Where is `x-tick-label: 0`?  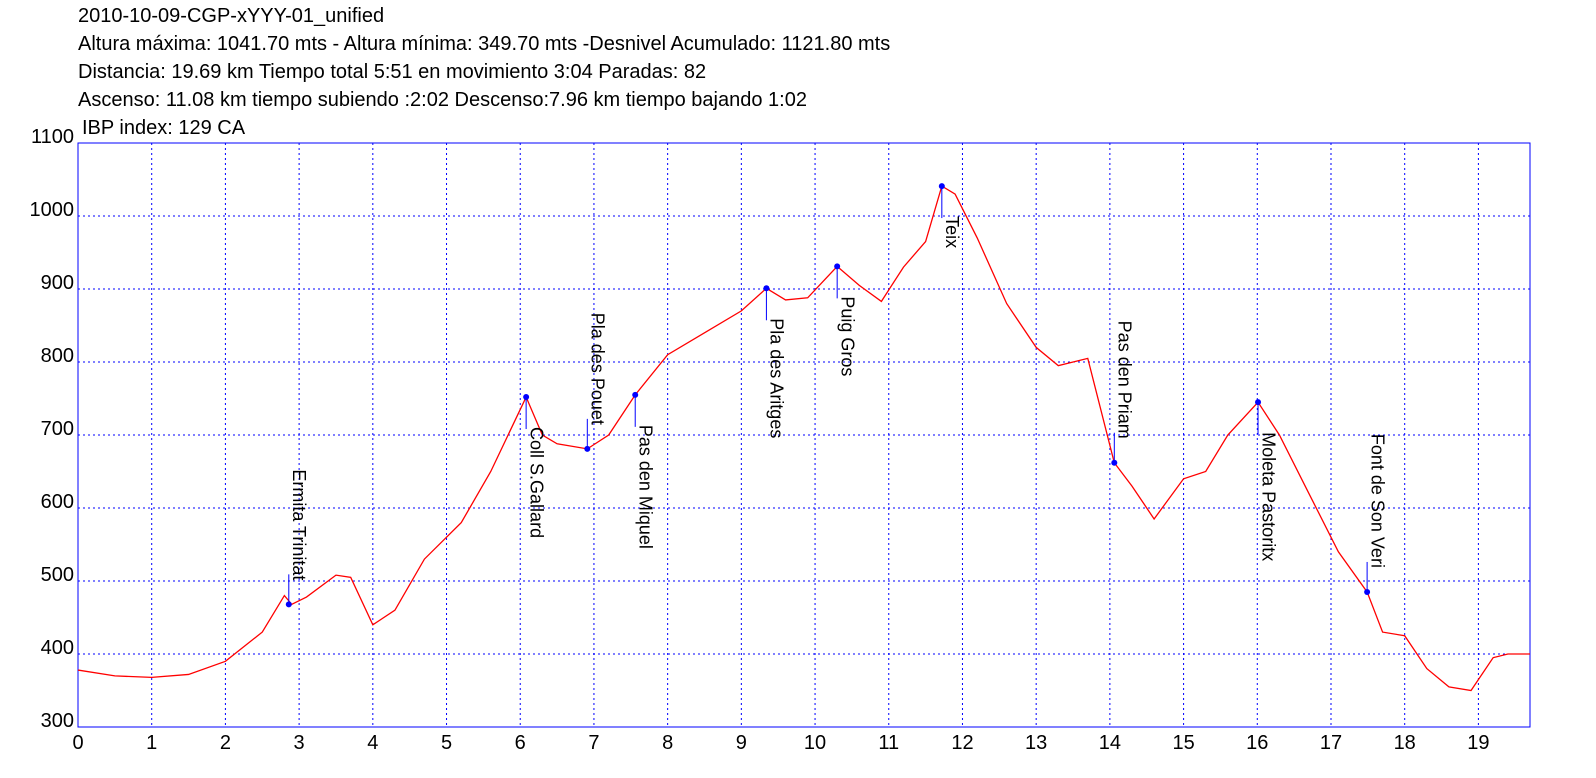 x-tick-label: 0 is located at coordinates (77, 743).